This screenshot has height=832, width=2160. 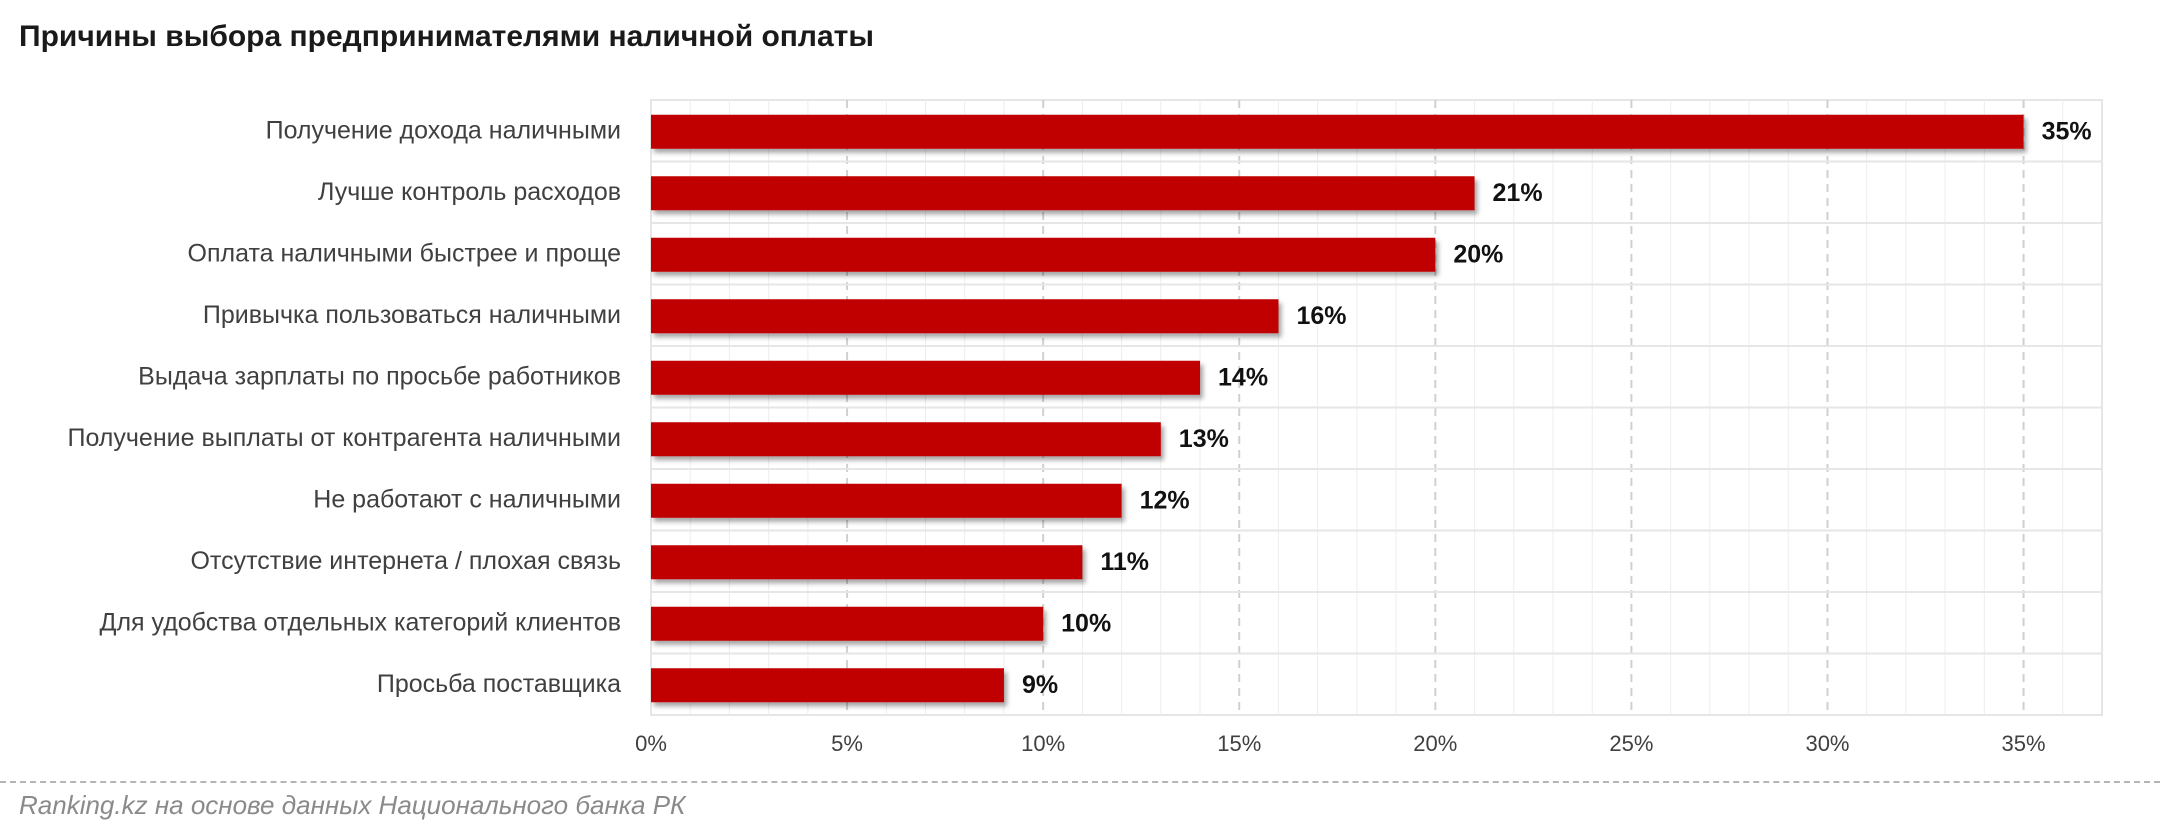 I want to click on category-label: Выдача зарплаты по просьбе работников, so click(x=379, y=376).